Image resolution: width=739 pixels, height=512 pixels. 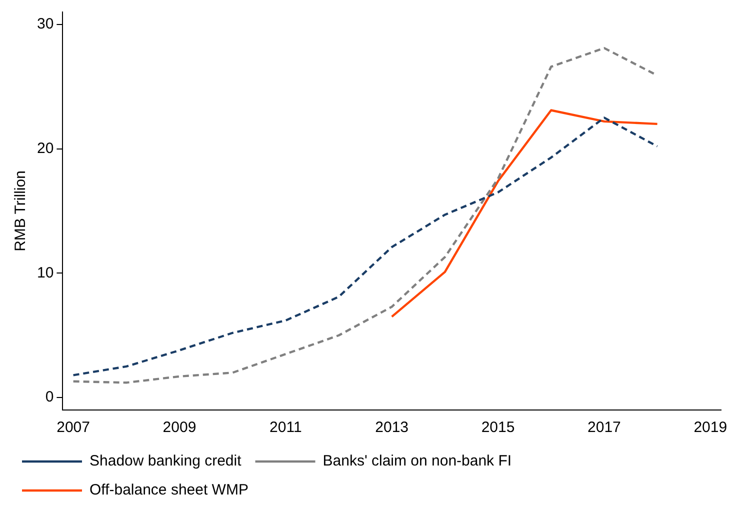 I want to click on x-tick-label: 2009, so click(x=179, y=427).